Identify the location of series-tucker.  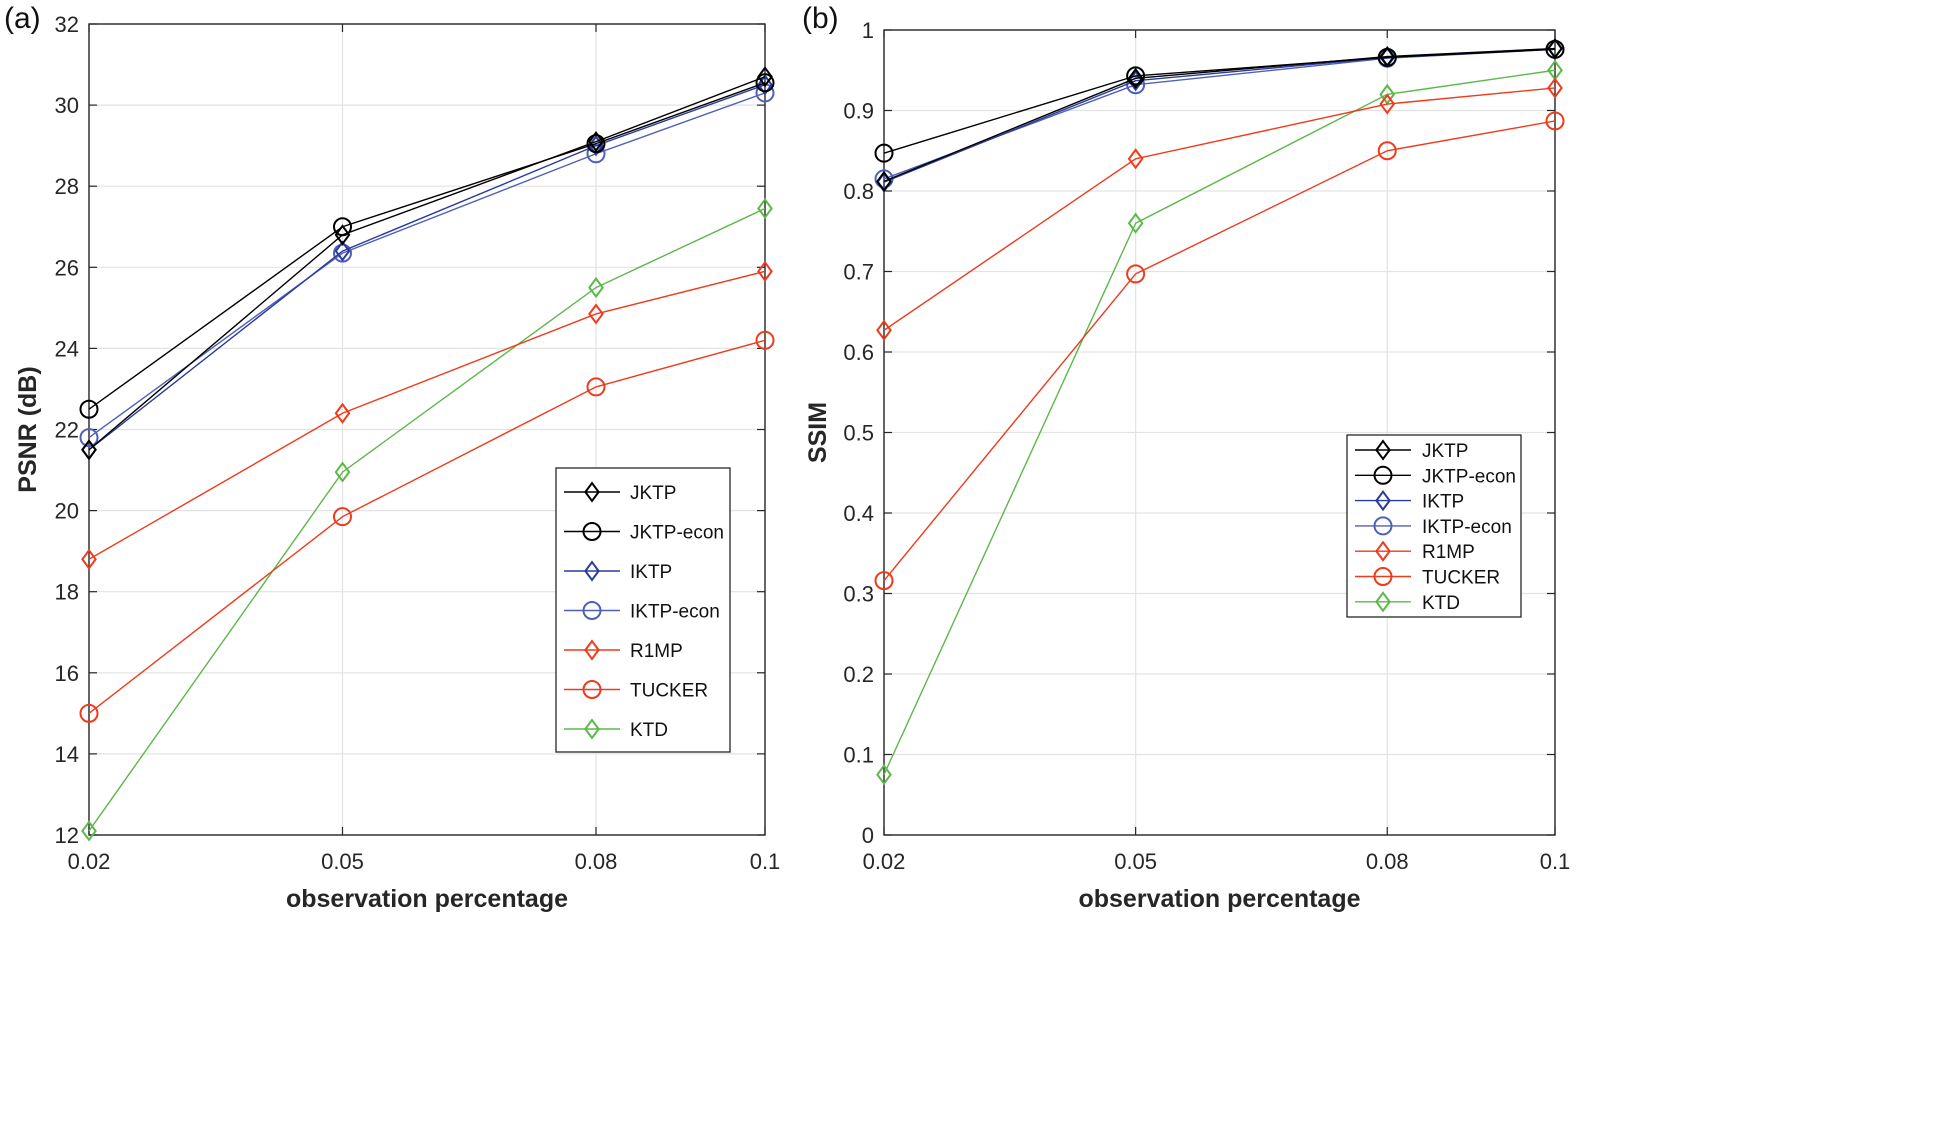
(427, 526).